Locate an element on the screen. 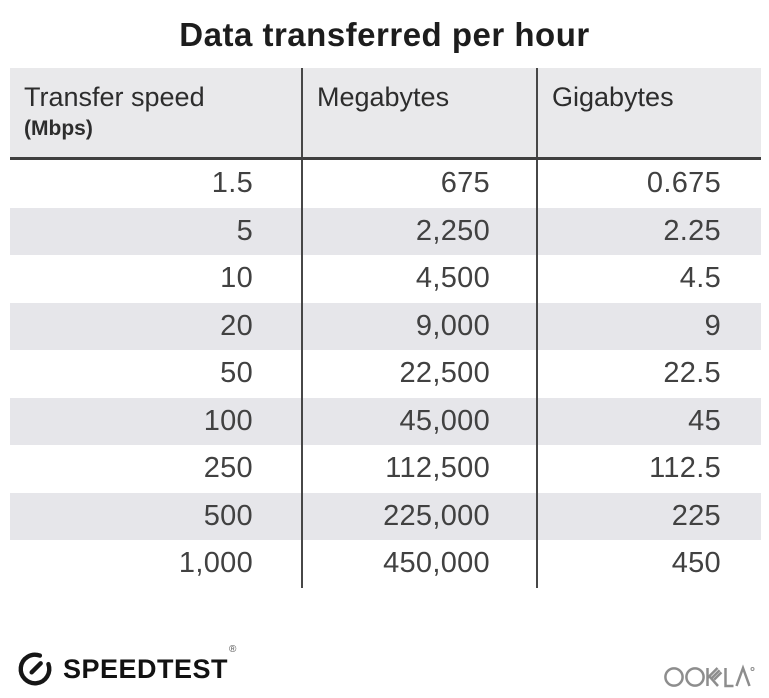 The height and width of the screenshot is (698, 769). cell-speed: 100 is located at coordinates (156, 421).